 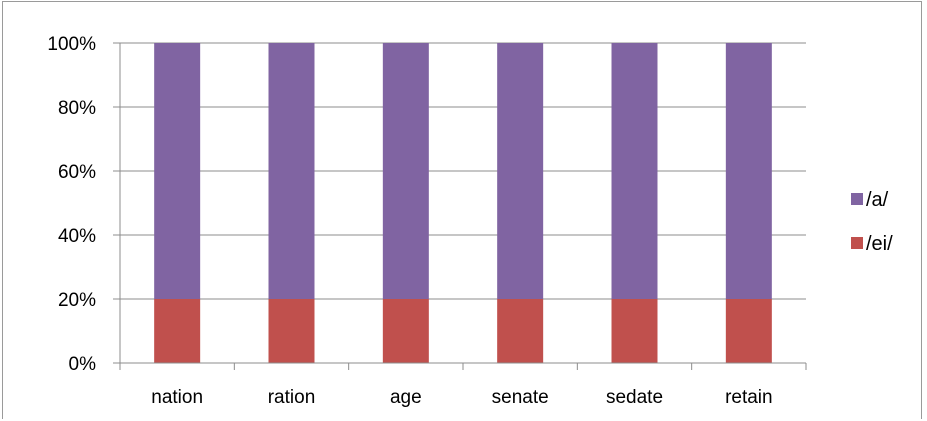 What do you see at coordinates (77, 108) in the screenshot?
I see `y-tick-label: 80%` at bounding box center [77, 108].